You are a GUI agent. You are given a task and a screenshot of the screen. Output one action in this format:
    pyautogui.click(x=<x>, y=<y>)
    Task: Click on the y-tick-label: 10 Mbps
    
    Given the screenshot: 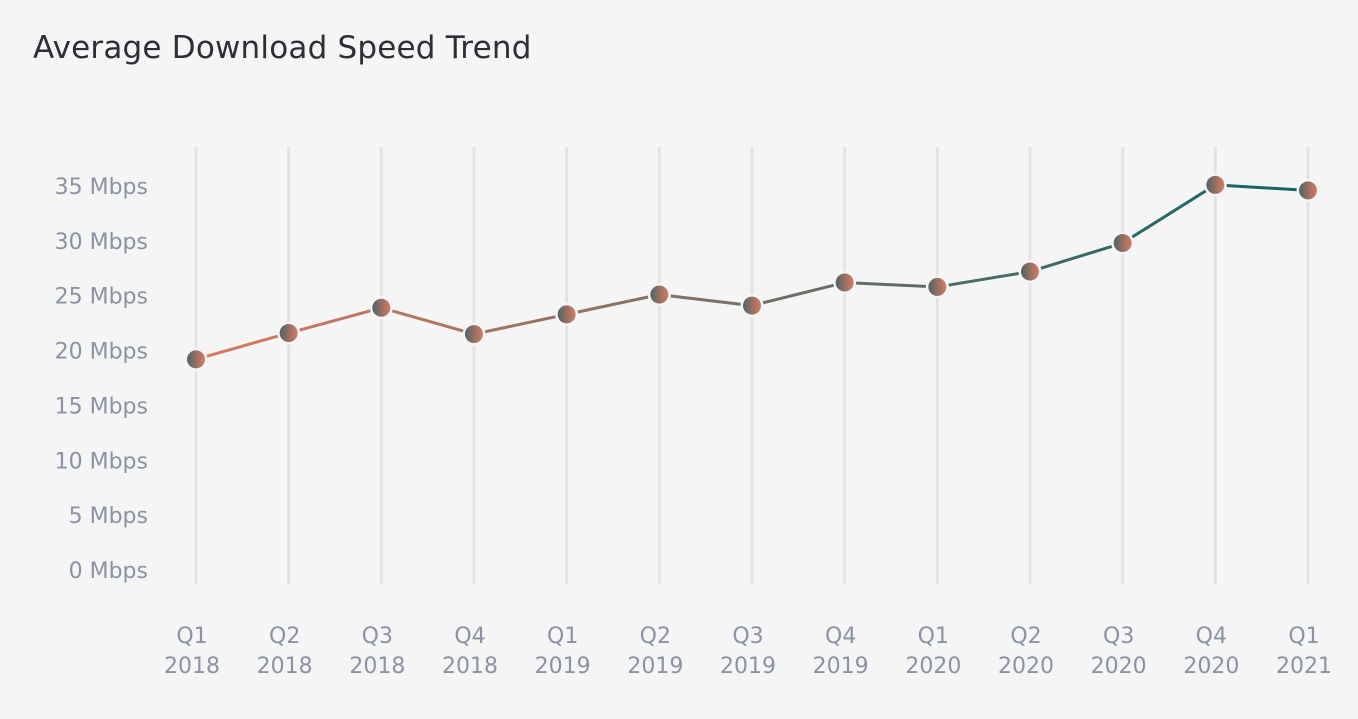 What is the action you would take?
    pyautogui.click(x=101, y=461)
    